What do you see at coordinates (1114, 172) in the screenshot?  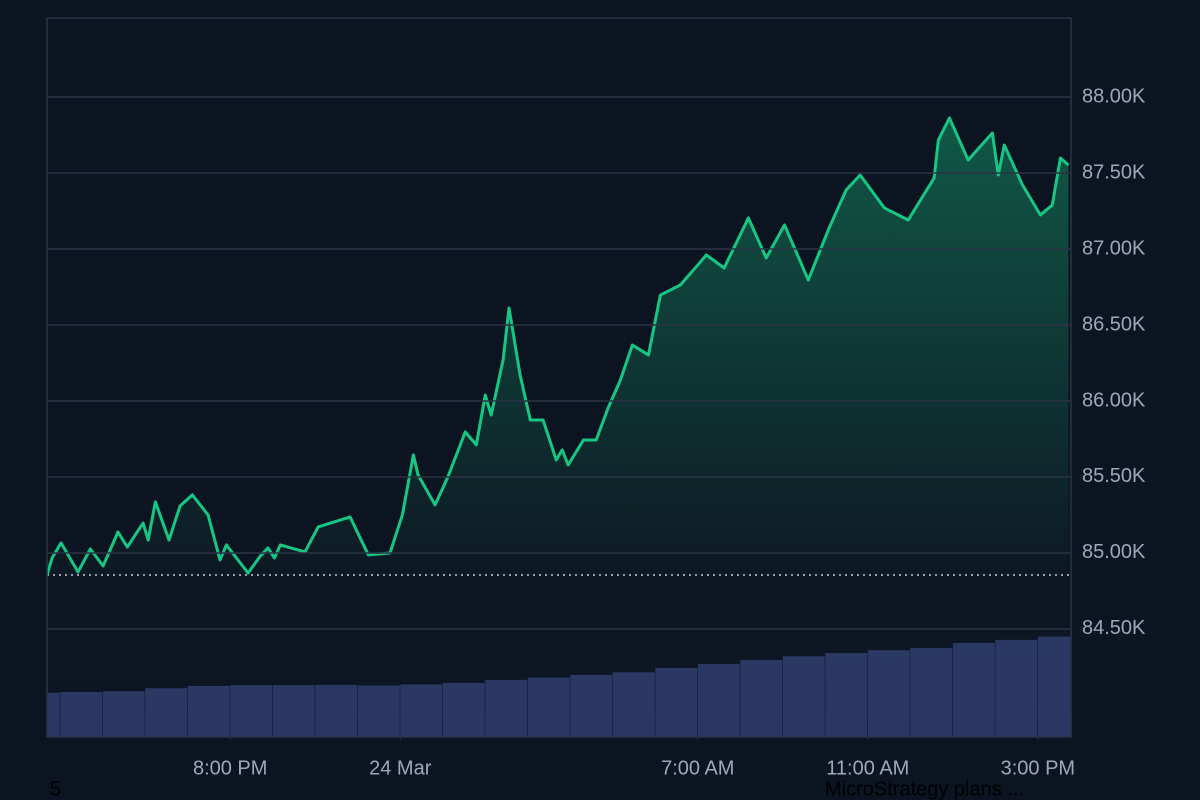 I see `y-tick-label: 87.50K` at bounding box center [1114, 172].